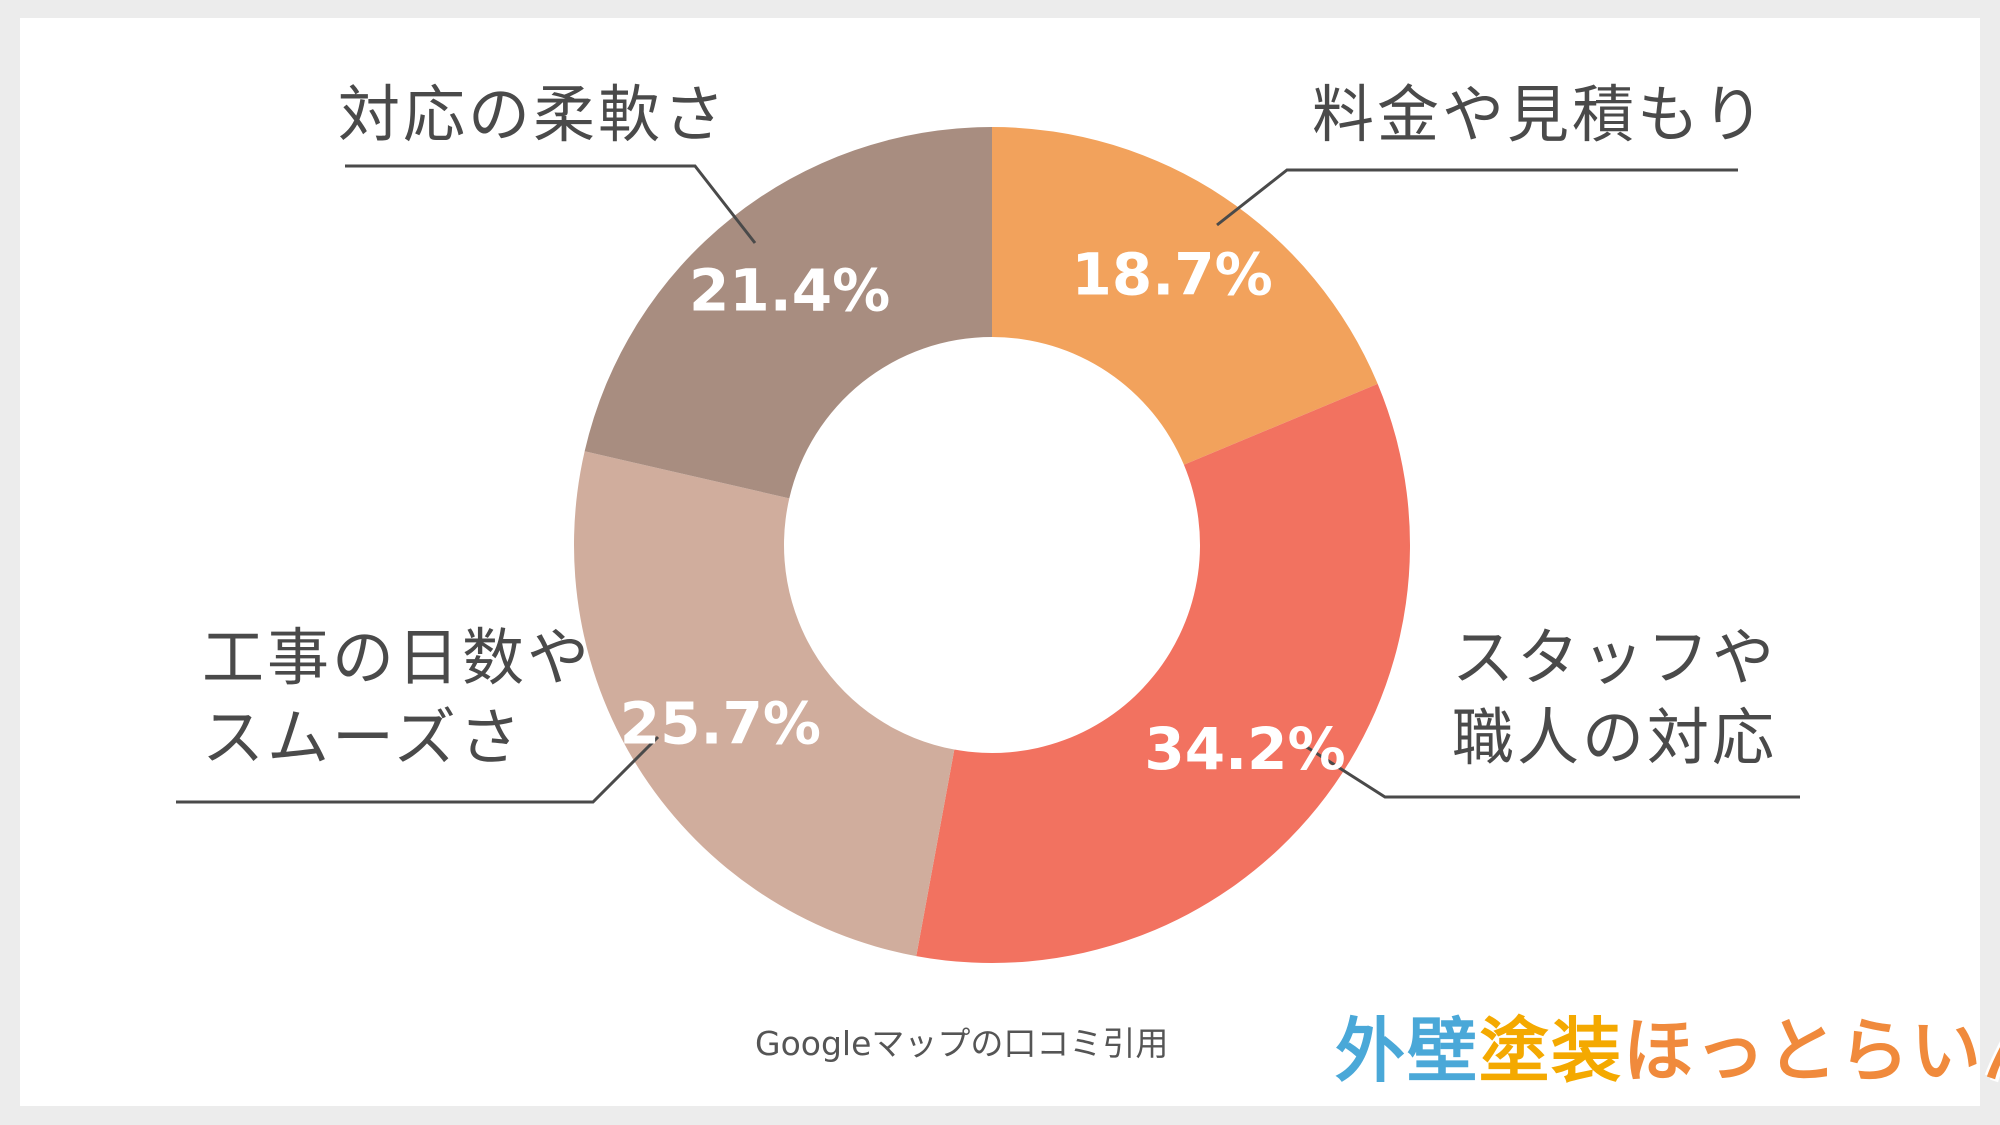 The width and height of the screenshot is (2000, 1125). What do you see at coordinates (789, 291) in the screenshot?
I see `value-label-flexibility: 21.4%` at bounding box center [789, 291].